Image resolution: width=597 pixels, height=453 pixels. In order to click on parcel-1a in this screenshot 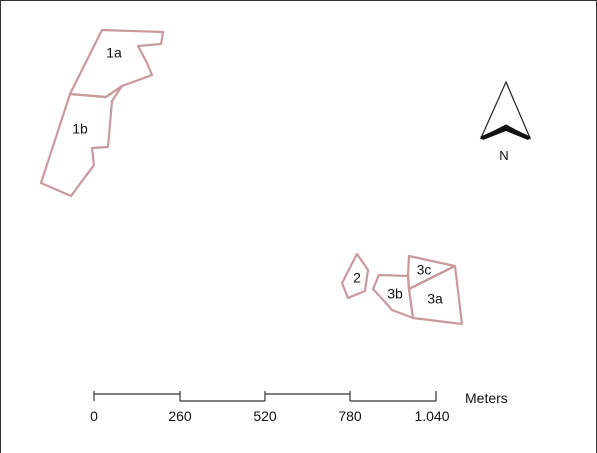, I will do `click(116, 63)`.